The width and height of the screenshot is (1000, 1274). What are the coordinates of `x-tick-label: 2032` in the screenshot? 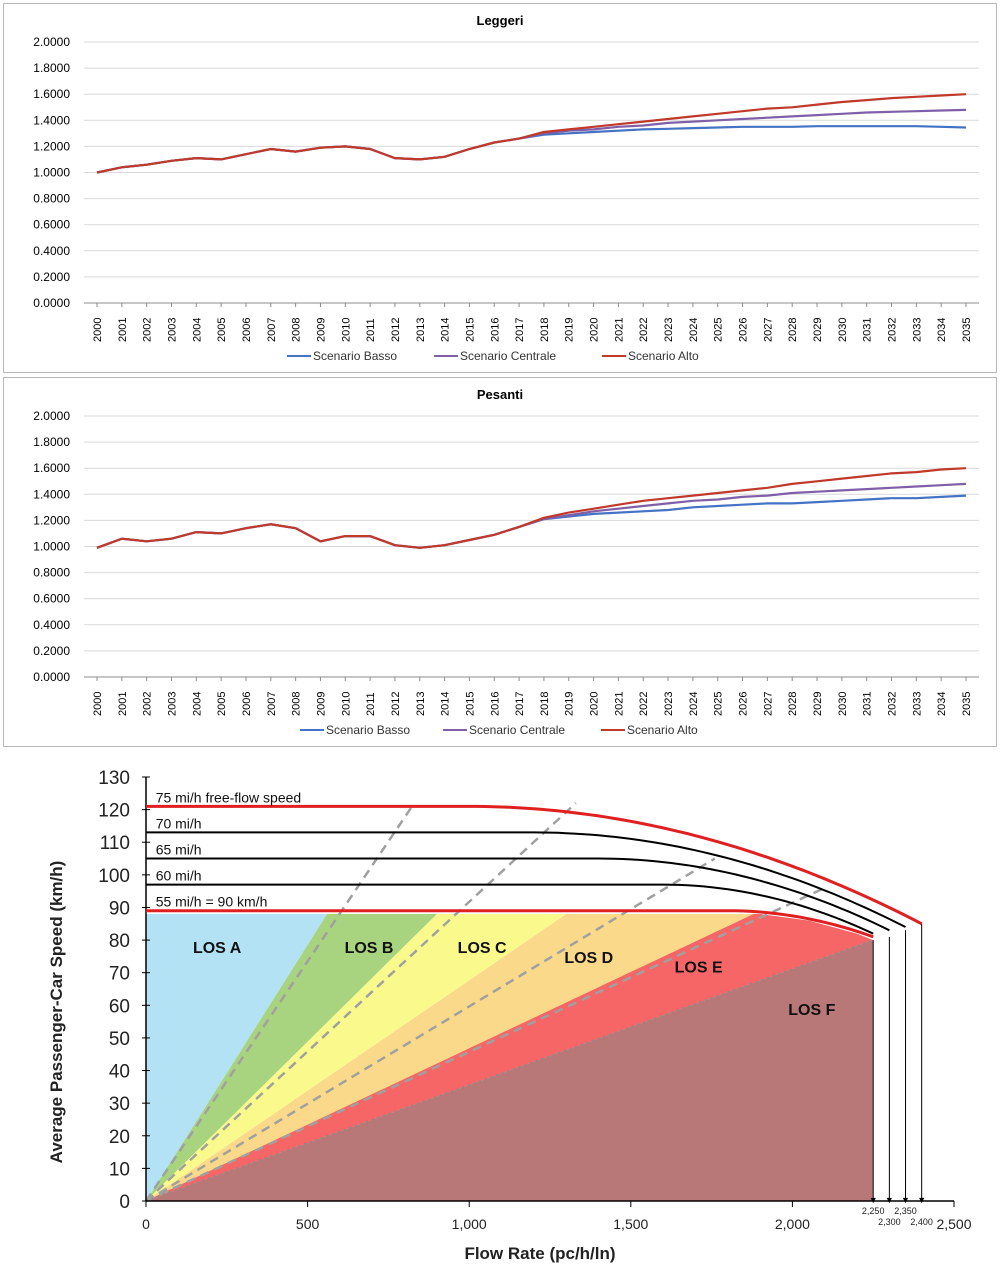 It's located at (893, 330).